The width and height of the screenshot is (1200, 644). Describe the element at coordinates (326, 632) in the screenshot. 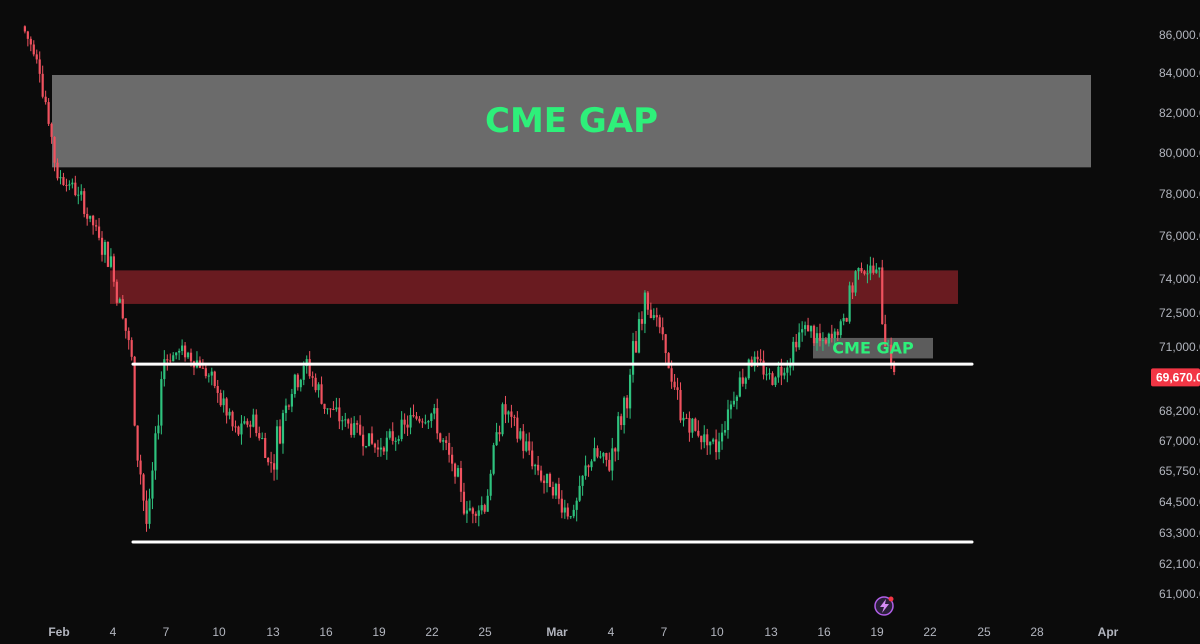

I see `time-tick-label: 16` at that location.